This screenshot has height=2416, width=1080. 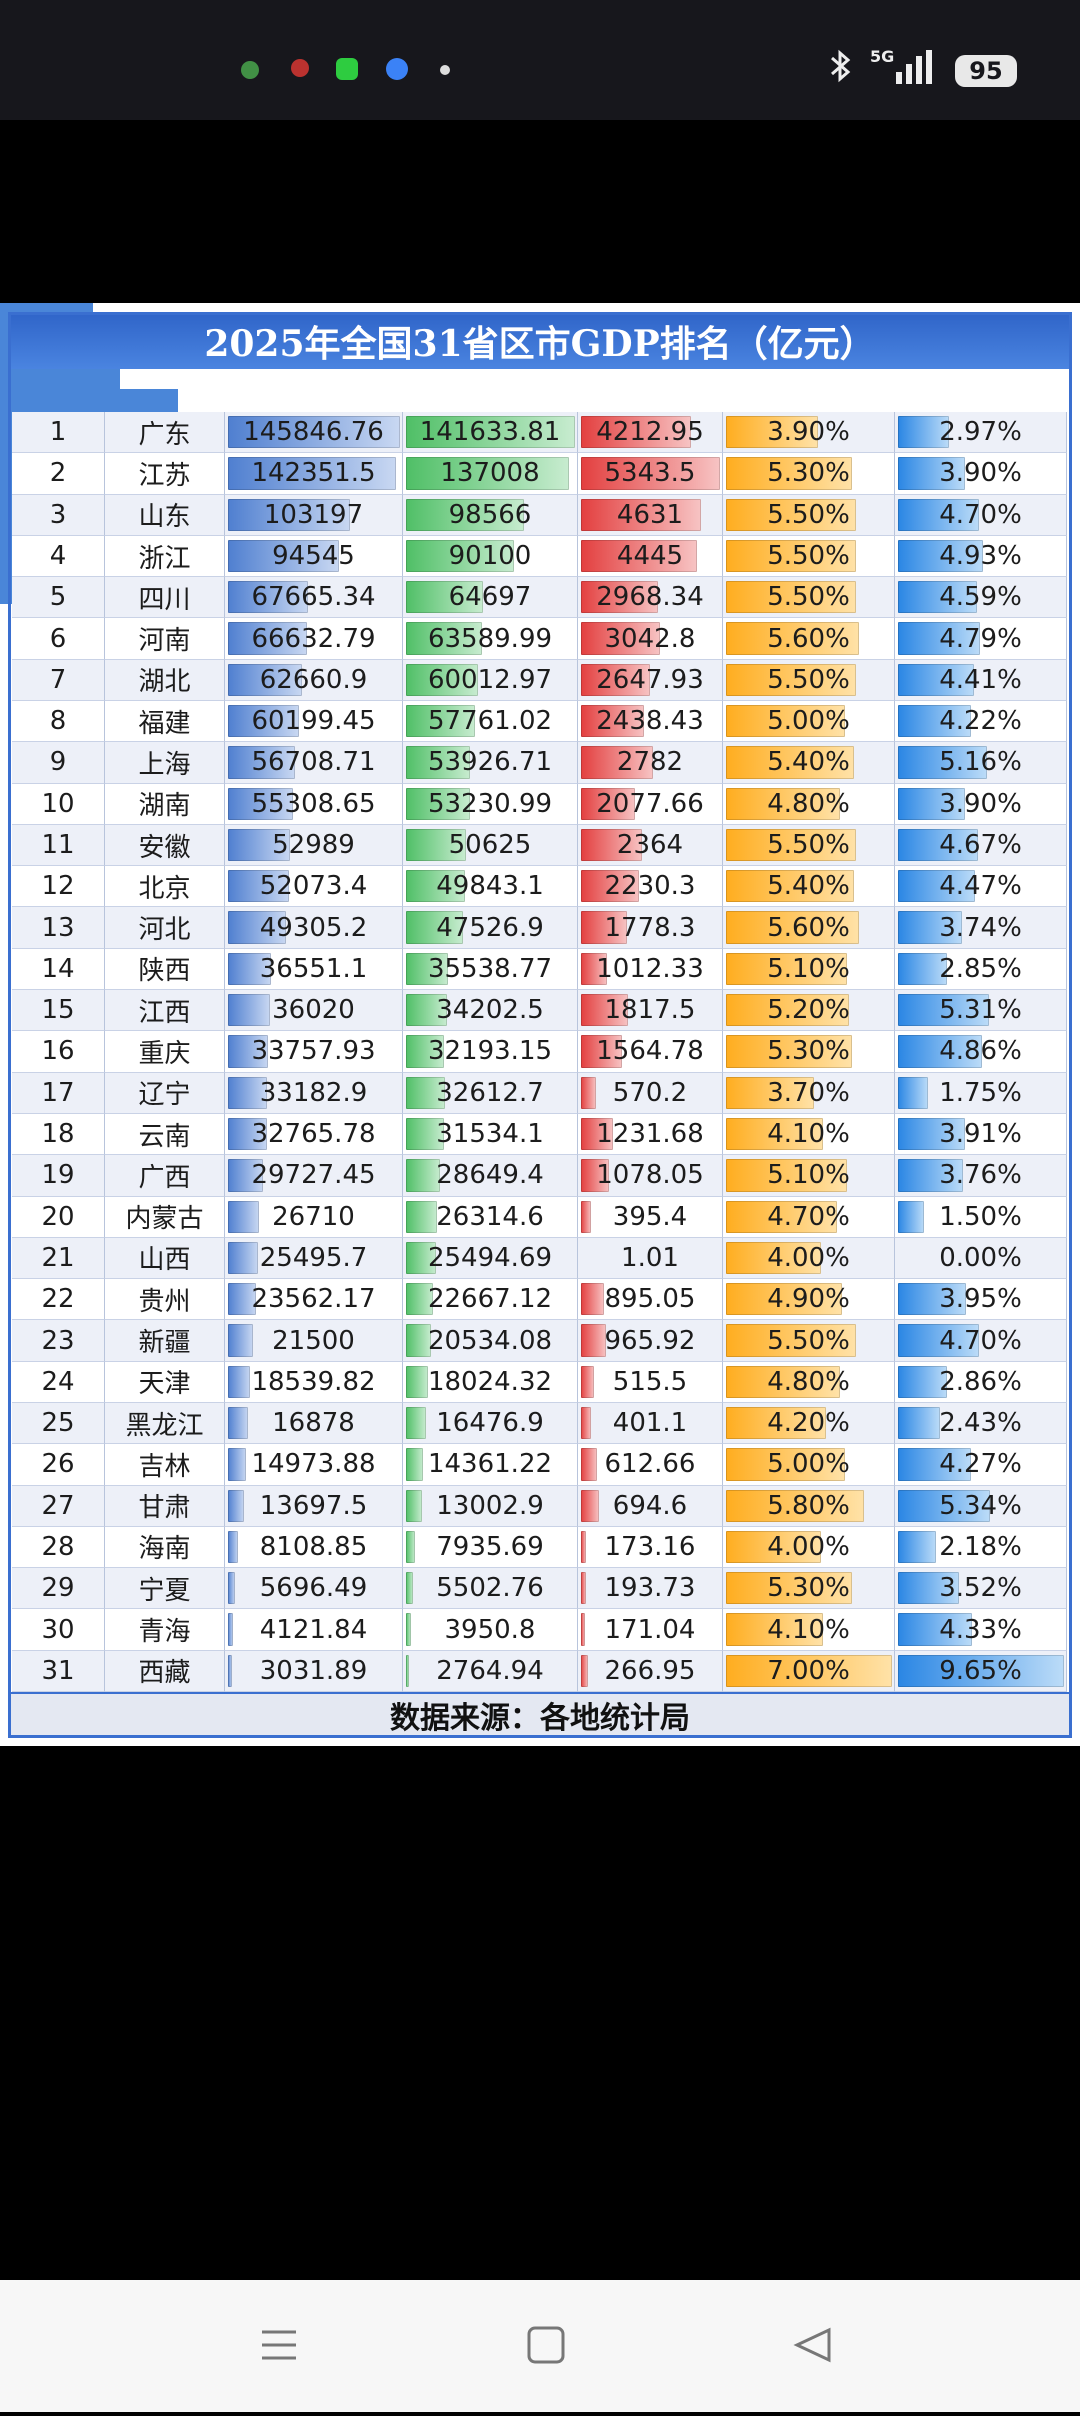 I want to click on table-cell: 25, so click(x=58, y=1423).